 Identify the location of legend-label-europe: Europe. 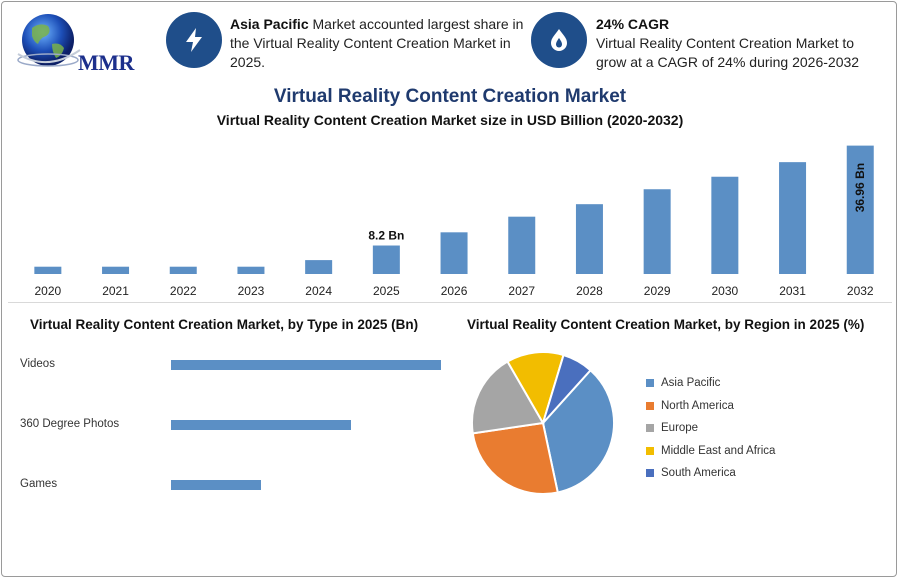
(680, 428).